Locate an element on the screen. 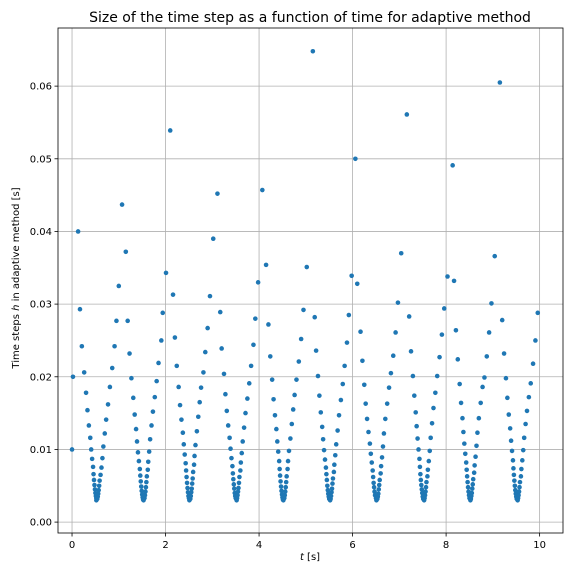  y-tick-label: 0.02 is located at coordinates (41, 377).